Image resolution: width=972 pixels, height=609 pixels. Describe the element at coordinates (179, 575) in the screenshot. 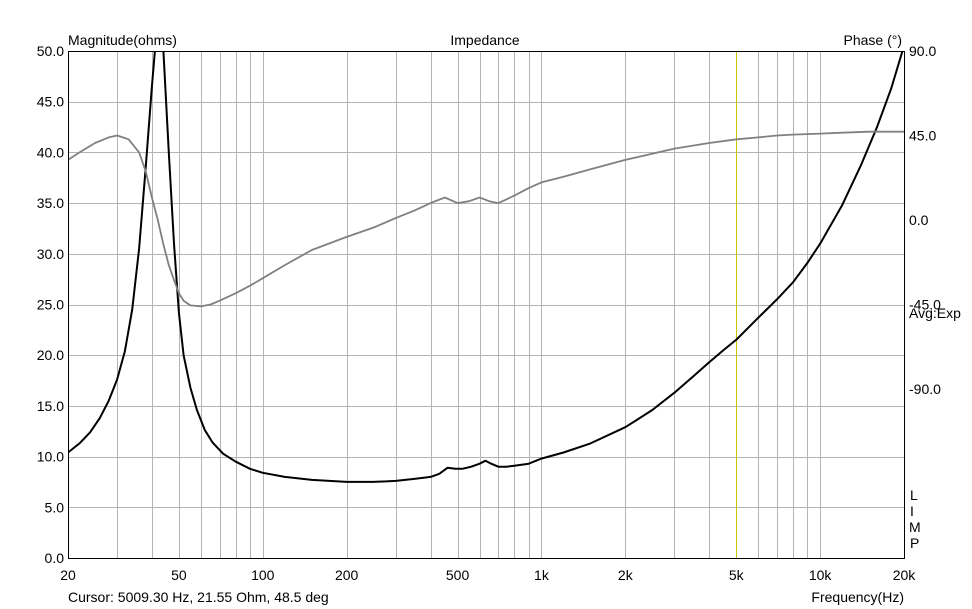

I see `frequency-tick-label: 50` at that location.